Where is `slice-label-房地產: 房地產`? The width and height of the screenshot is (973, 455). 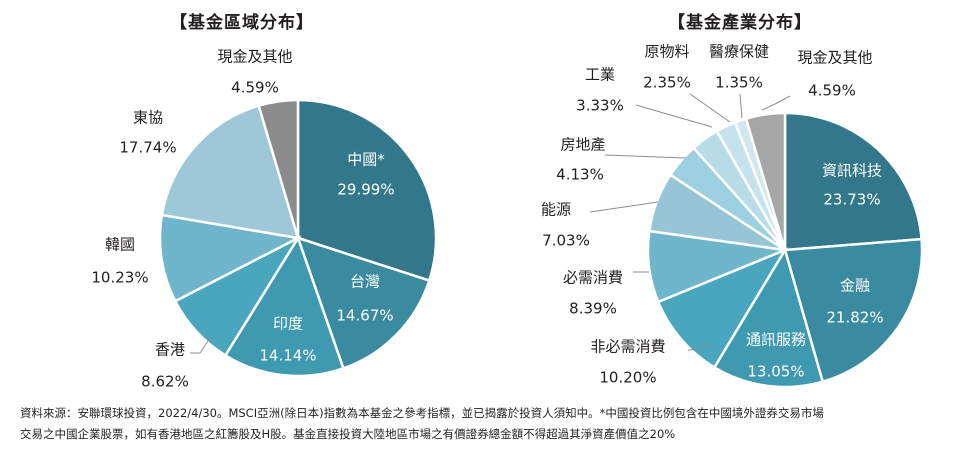
slice-label-房地產: 房地產 is located at coordinates (582, 145).